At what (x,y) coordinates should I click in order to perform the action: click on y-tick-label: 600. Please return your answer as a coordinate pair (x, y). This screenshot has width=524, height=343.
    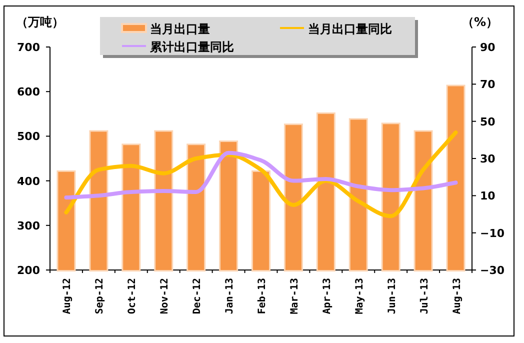
    Looking at the image, I should click on (28, 92).